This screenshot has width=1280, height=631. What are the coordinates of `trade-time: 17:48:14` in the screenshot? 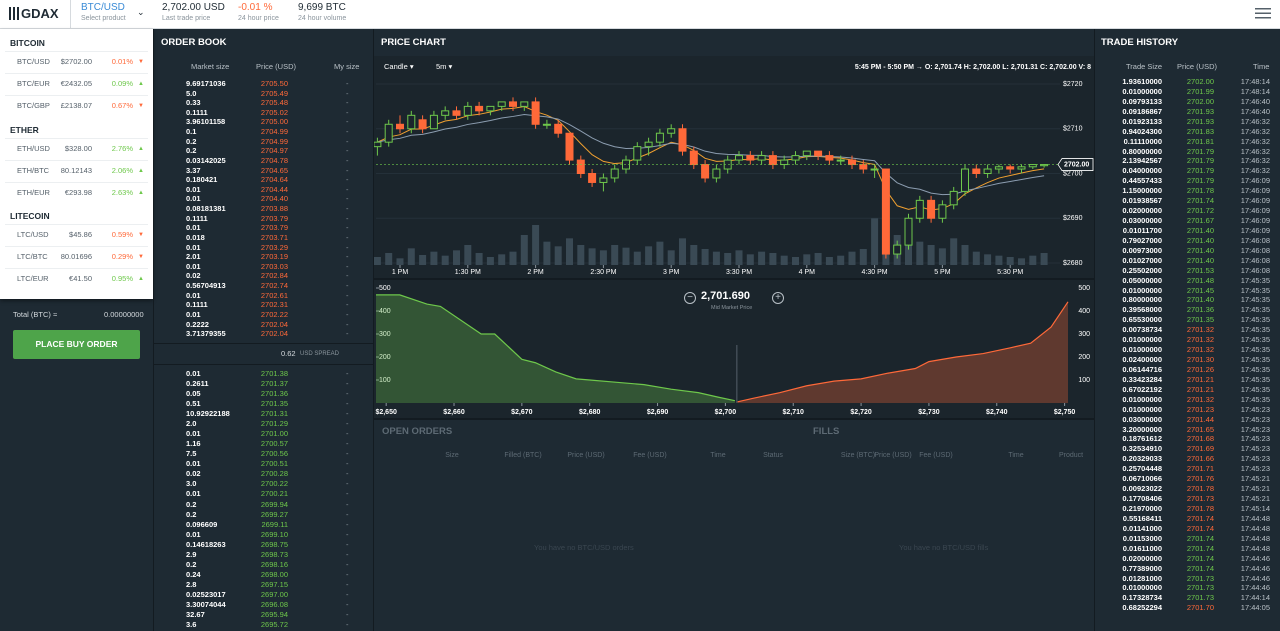 It's located at (1255, 91).